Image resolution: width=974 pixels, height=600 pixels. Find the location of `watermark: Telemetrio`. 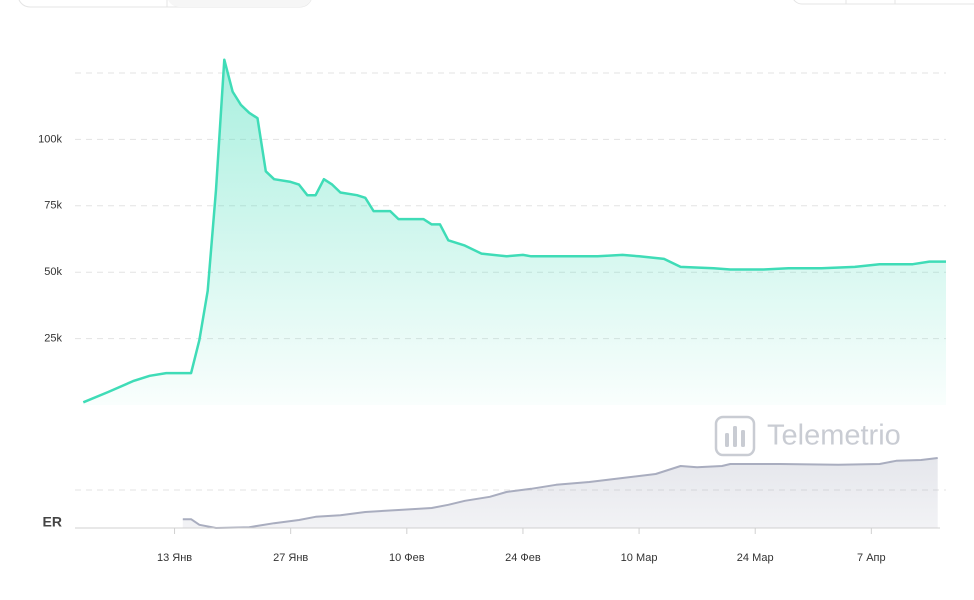

watermark: Telemetrio is located at coordinates (807, 436).